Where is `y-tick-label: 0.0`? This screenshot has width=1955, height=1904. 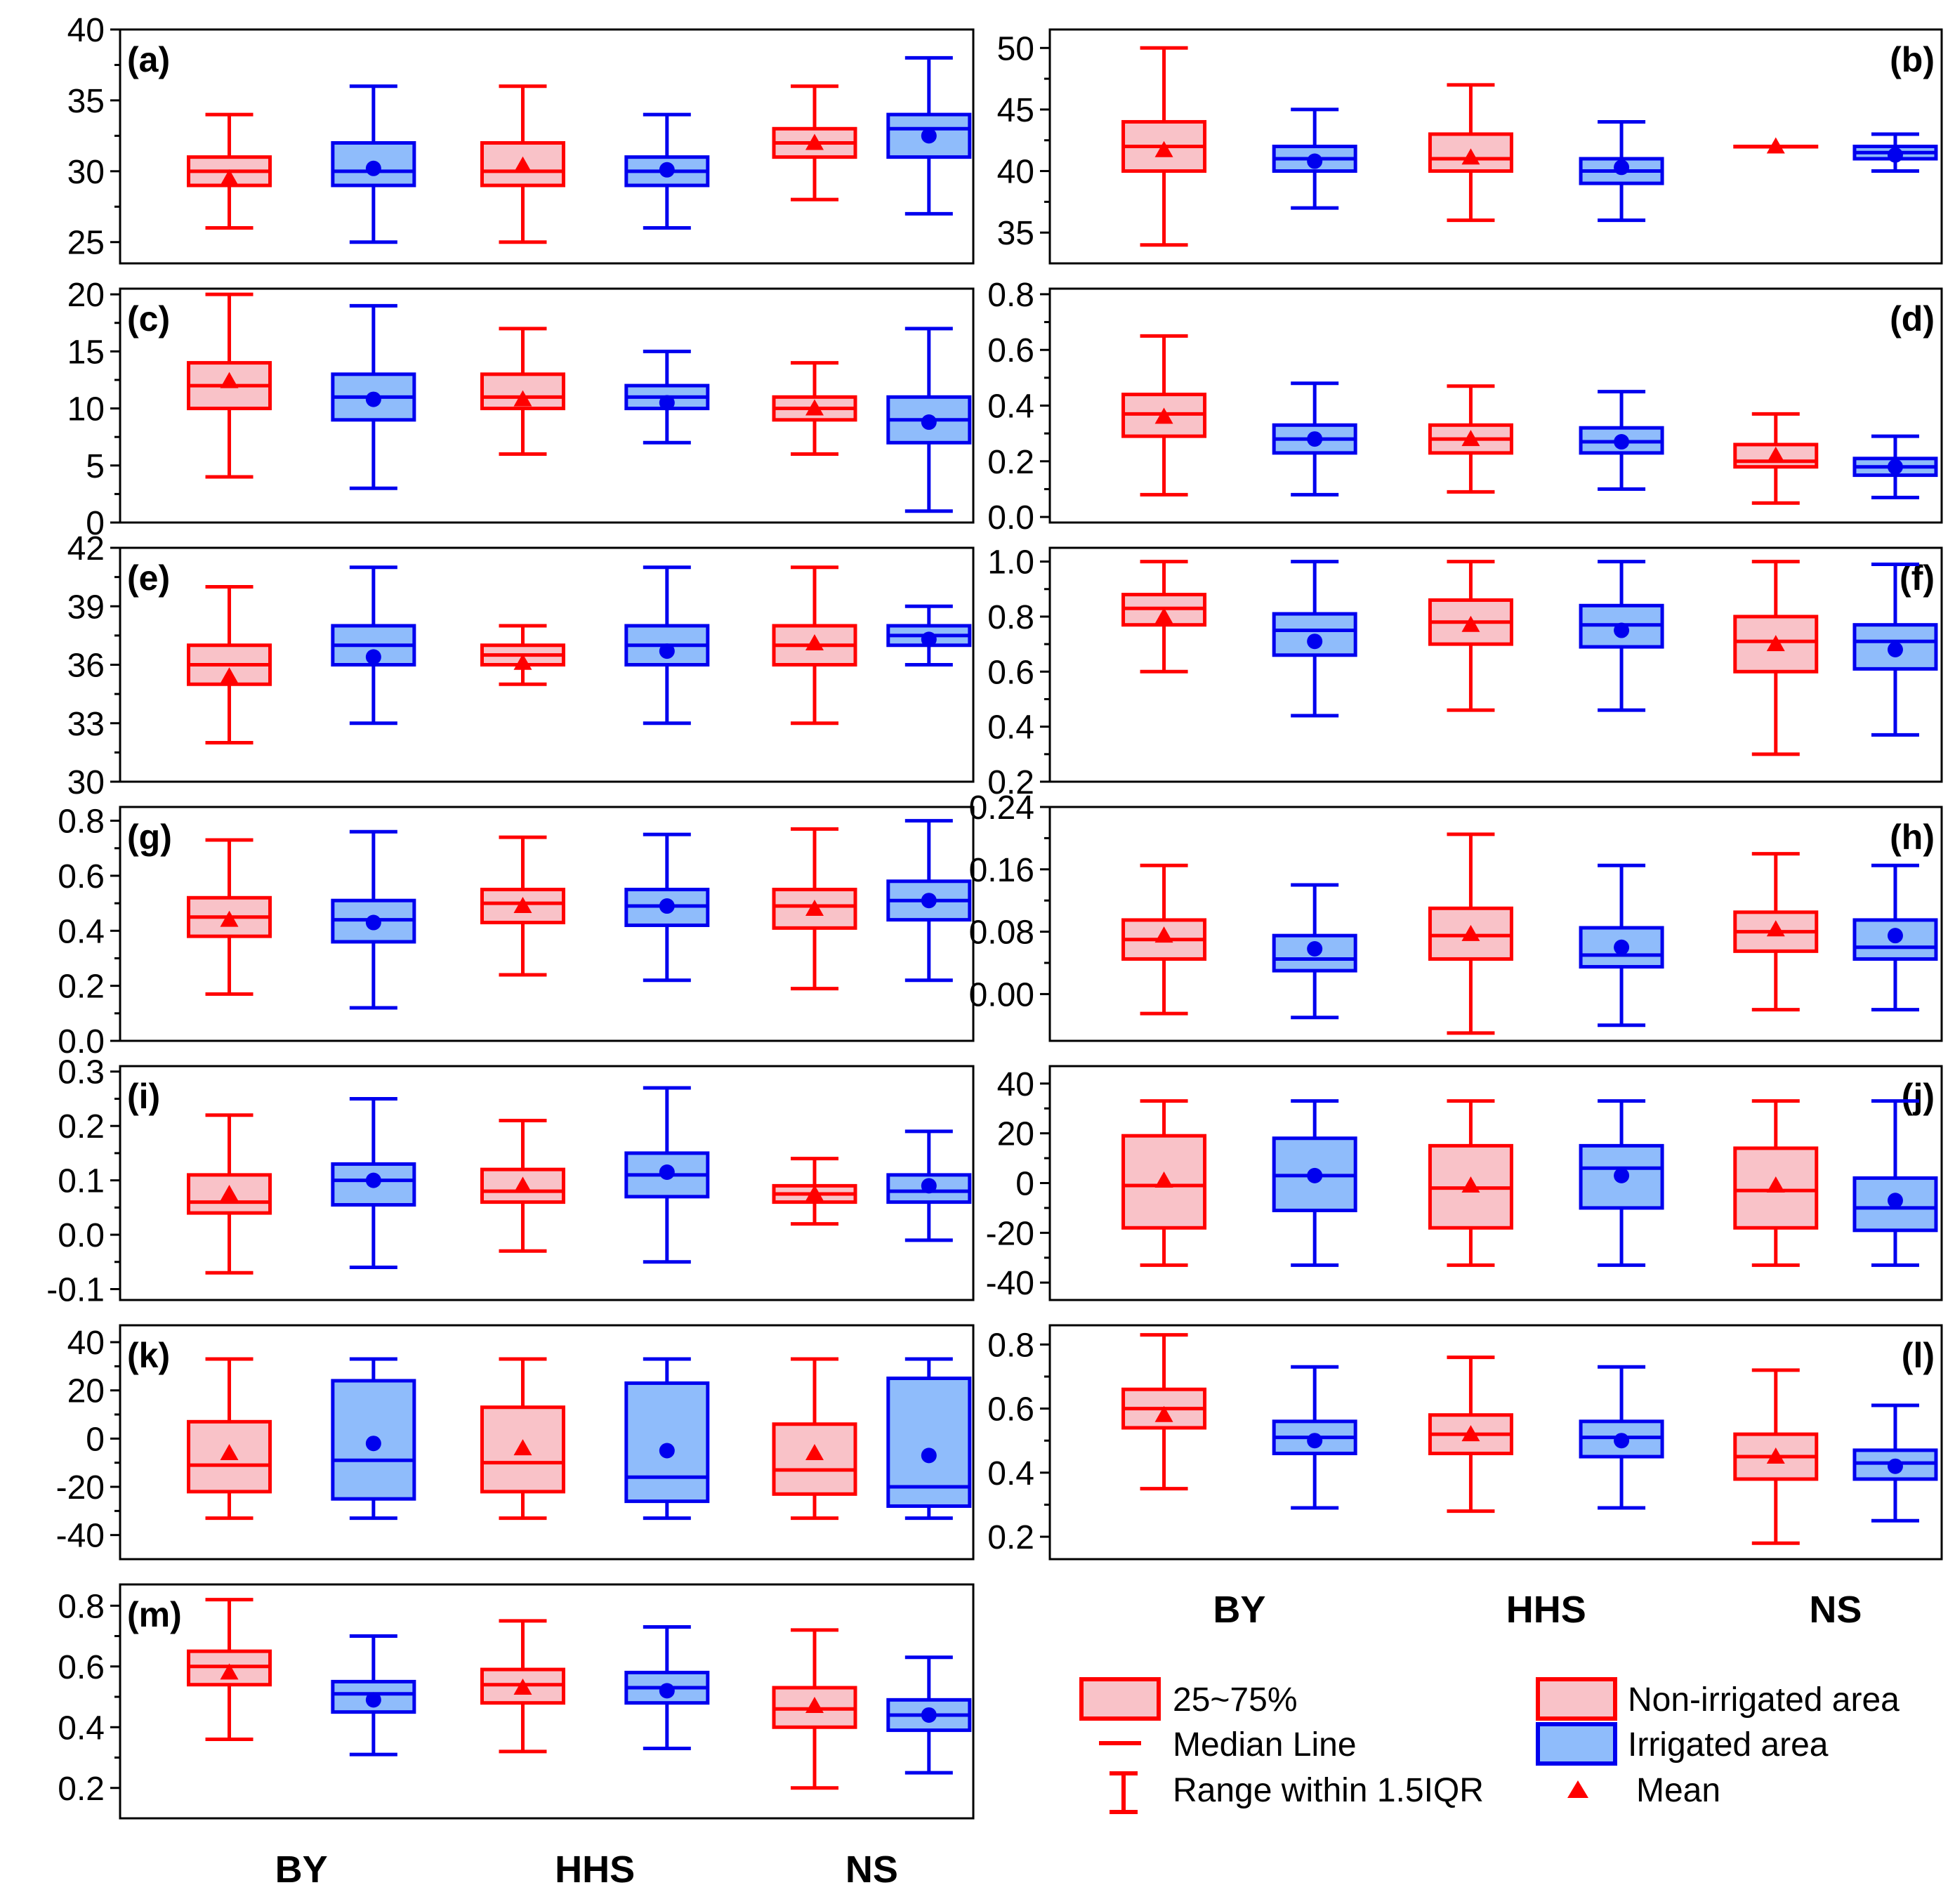
y-tick-label: 0.0 is located at coordinates (81, 1235).